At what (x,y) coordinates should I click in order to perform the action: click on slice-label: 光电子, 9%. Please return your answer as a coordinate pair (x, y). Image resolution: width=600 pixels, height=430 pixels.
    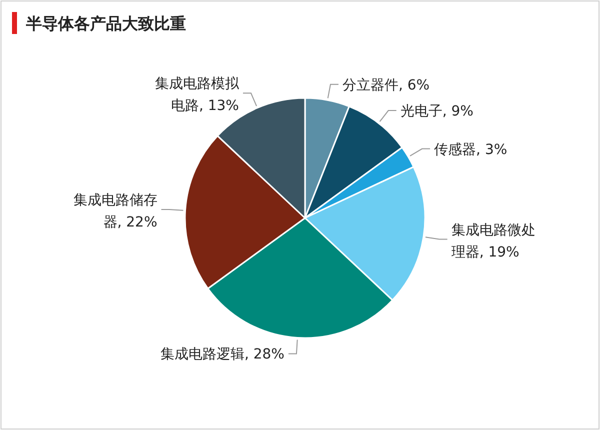
    Looking at the image, I should click on (437, 112).